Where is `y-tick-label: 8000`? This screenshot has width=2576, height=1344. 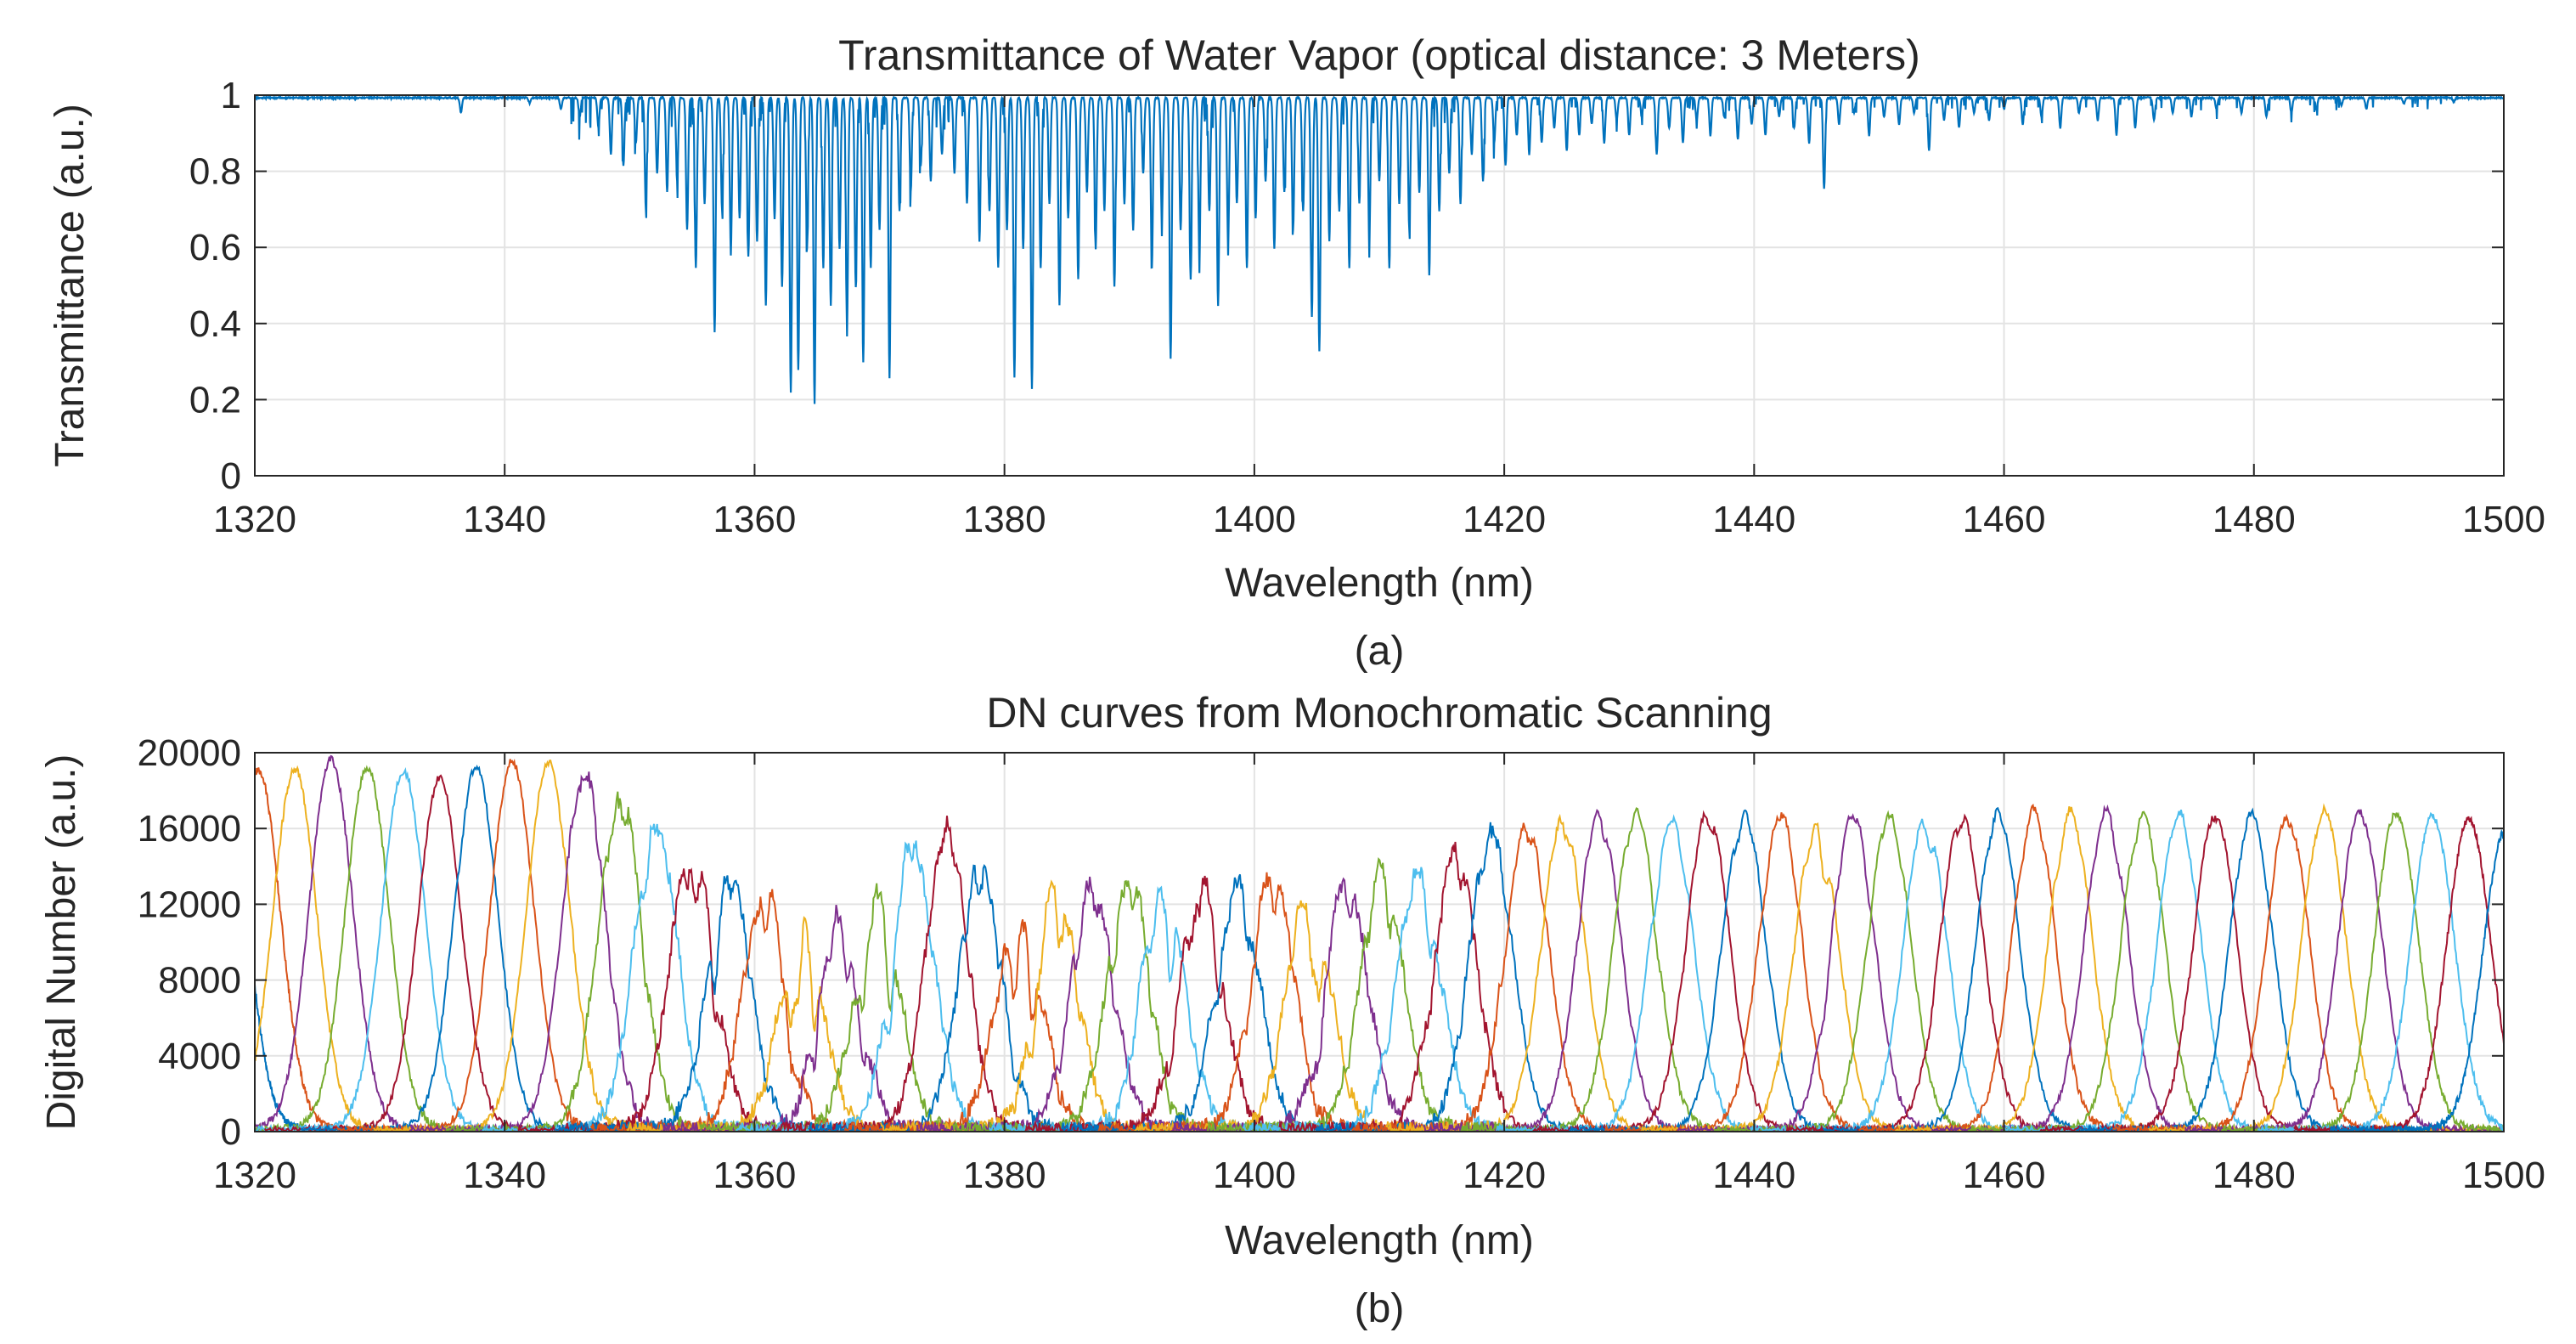 y-tick-label: 8000 is located at coordinates (199, 981).